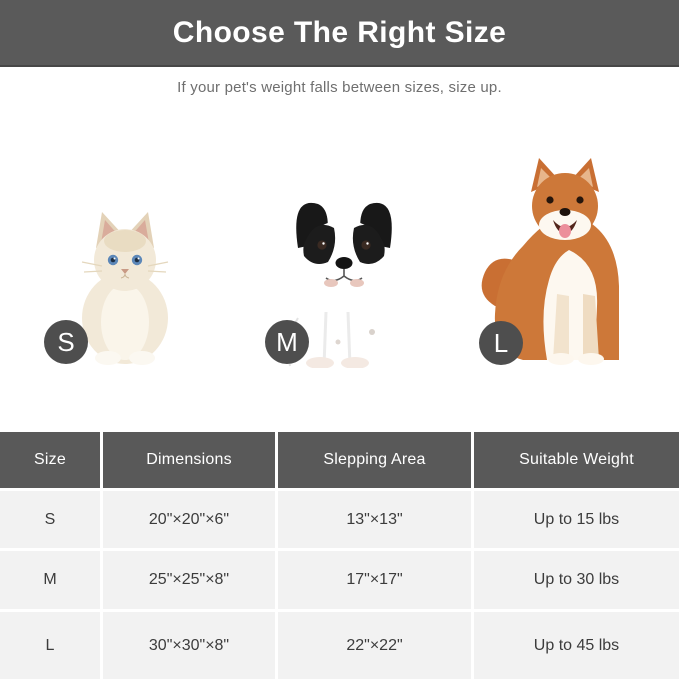  Describe the element at coordinates (576, 645) in the screenshot. I see `cell-l-suitable-weight: Up to 45 lbs` at that location.